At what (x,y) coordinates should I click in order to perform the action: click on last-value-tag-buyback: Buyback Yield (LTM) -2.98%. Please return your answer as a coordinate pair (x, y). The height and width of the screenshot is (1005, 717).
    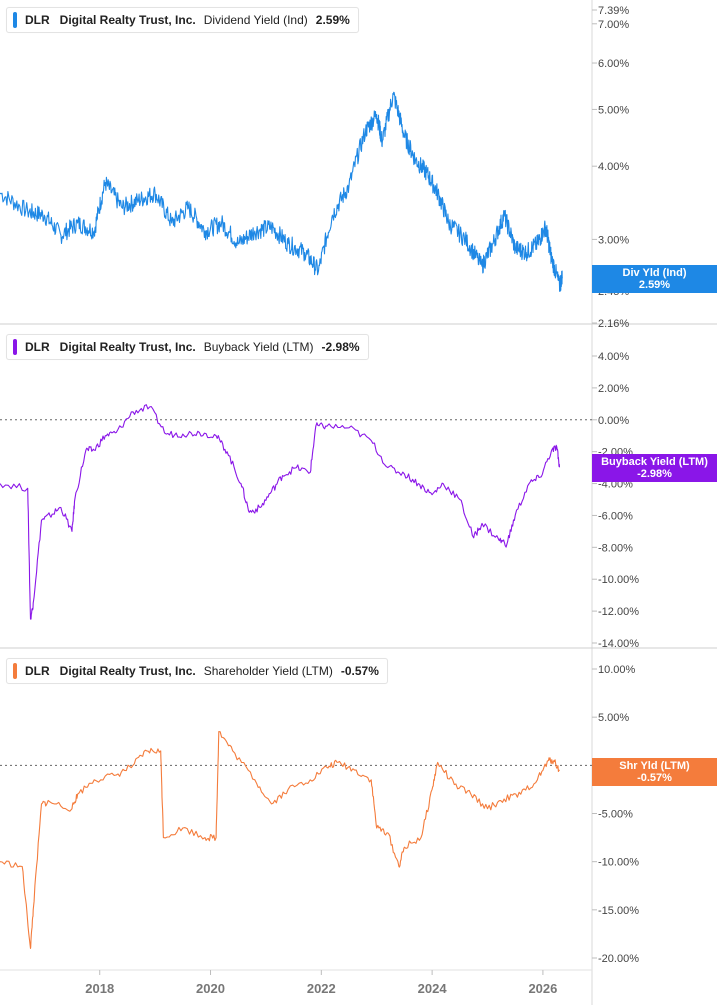
    Looking at the image, I should click on (654, 468).